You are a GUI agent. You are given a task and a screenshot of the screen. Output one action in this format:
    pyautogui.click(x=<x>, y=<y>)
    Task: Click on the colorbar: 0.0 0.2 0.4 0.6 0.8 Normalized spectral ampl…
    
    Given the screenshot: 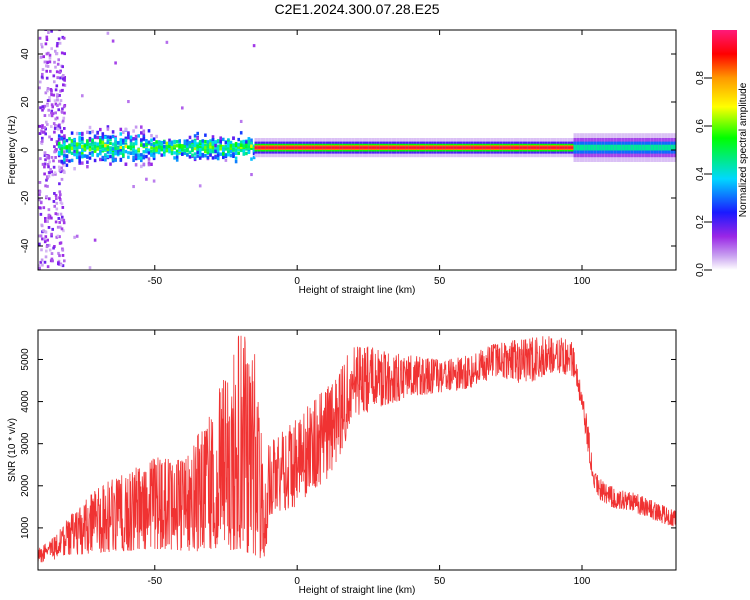 What is the action you would take?
    pyautogui.click(x=722, y=153)
    